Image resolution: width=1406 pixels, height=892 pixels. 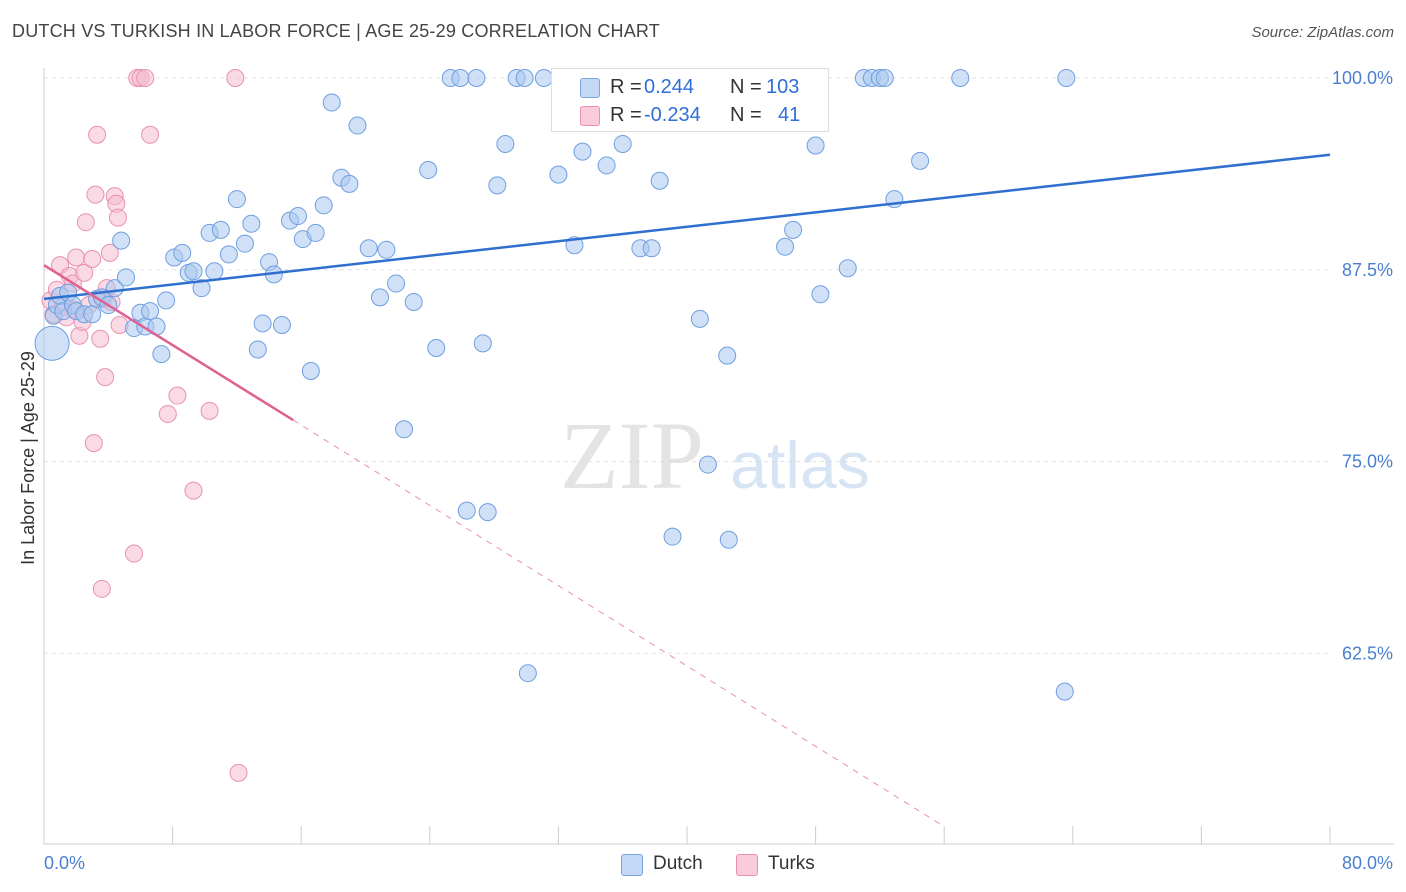 What do you see at coordinates (746, 115) in the screenshot?
I see `legend-n-label: N =` at bounding box center [746, 115].